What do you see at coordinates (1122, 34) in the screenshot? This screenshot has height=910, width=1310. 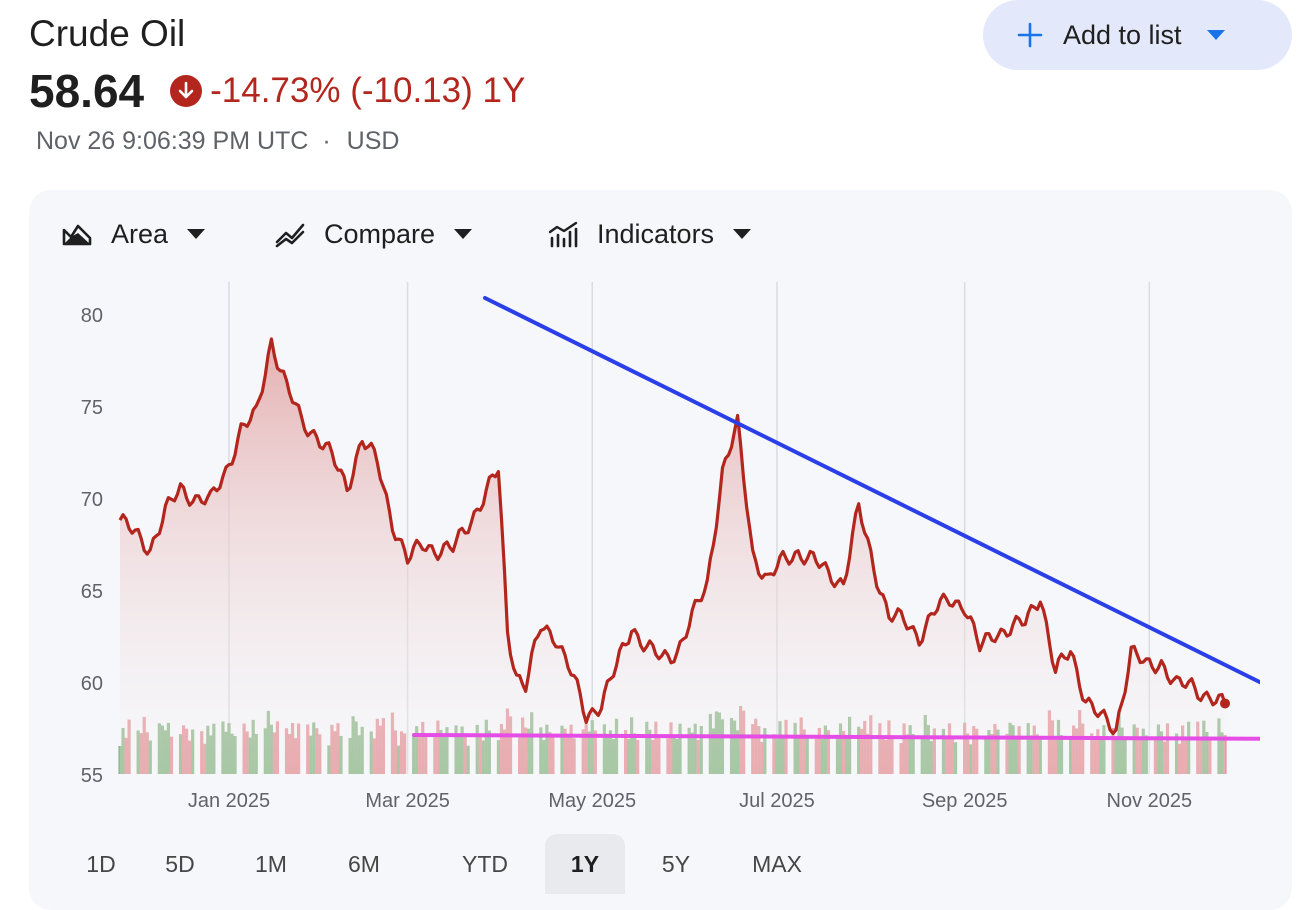 I see `add-to-list-label: Add to list` at bounding box center [1122, 34].